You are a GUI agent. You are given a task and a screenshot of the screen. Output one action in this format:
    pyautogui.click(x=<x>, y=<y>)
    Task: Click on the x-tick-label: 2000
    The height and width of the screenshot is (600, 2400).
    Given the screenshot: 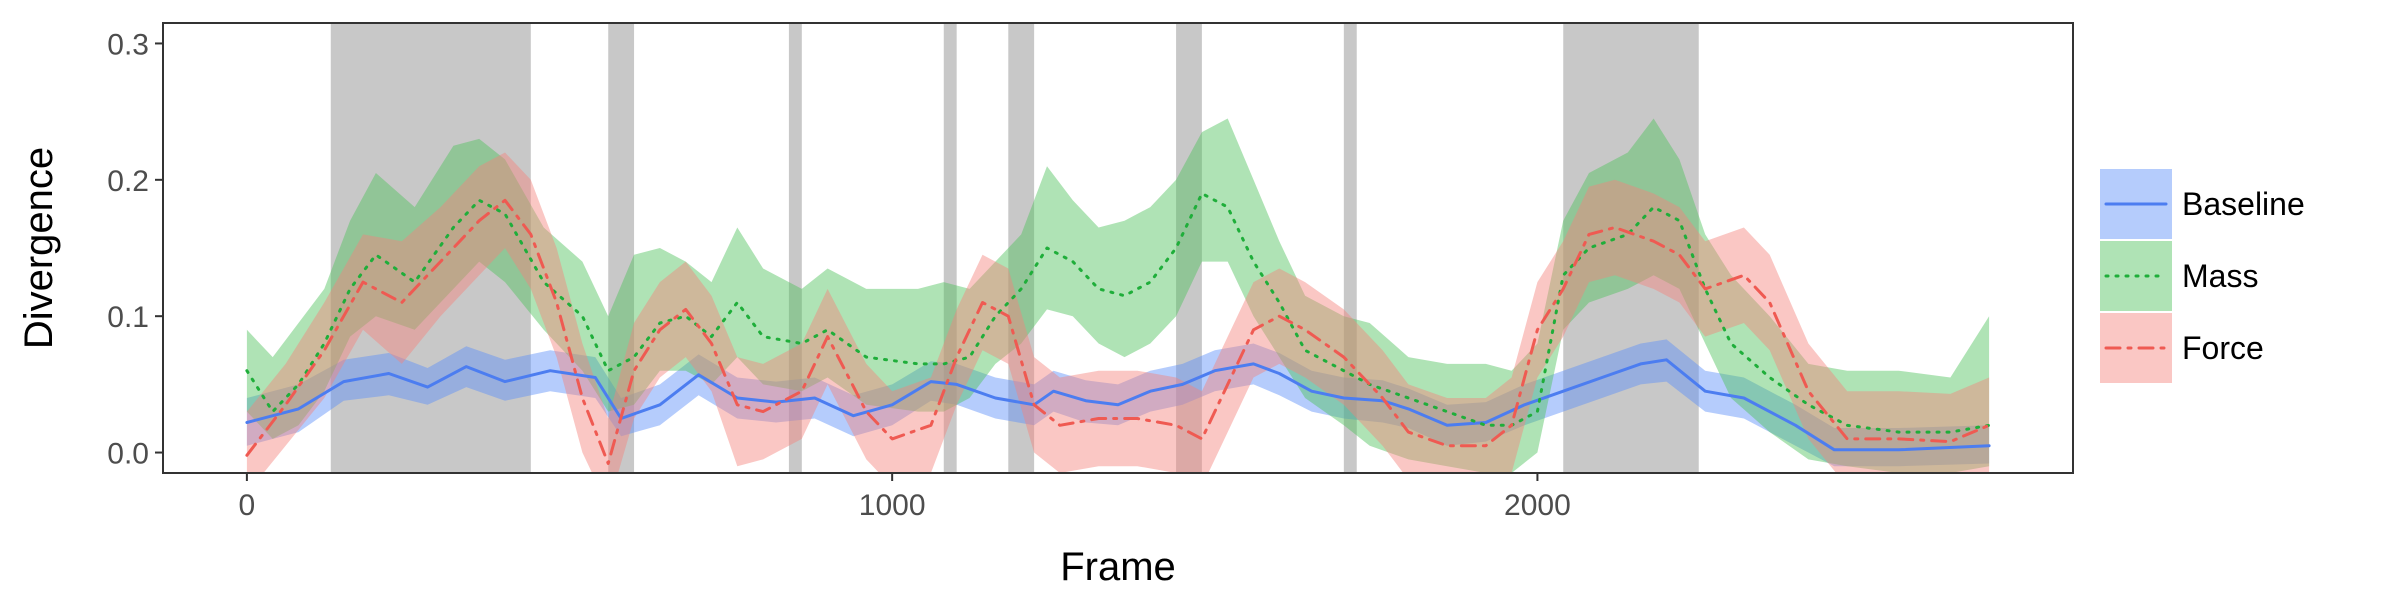 What is the action you would take?
    pyautogui.click(x=1537, y=505)
    